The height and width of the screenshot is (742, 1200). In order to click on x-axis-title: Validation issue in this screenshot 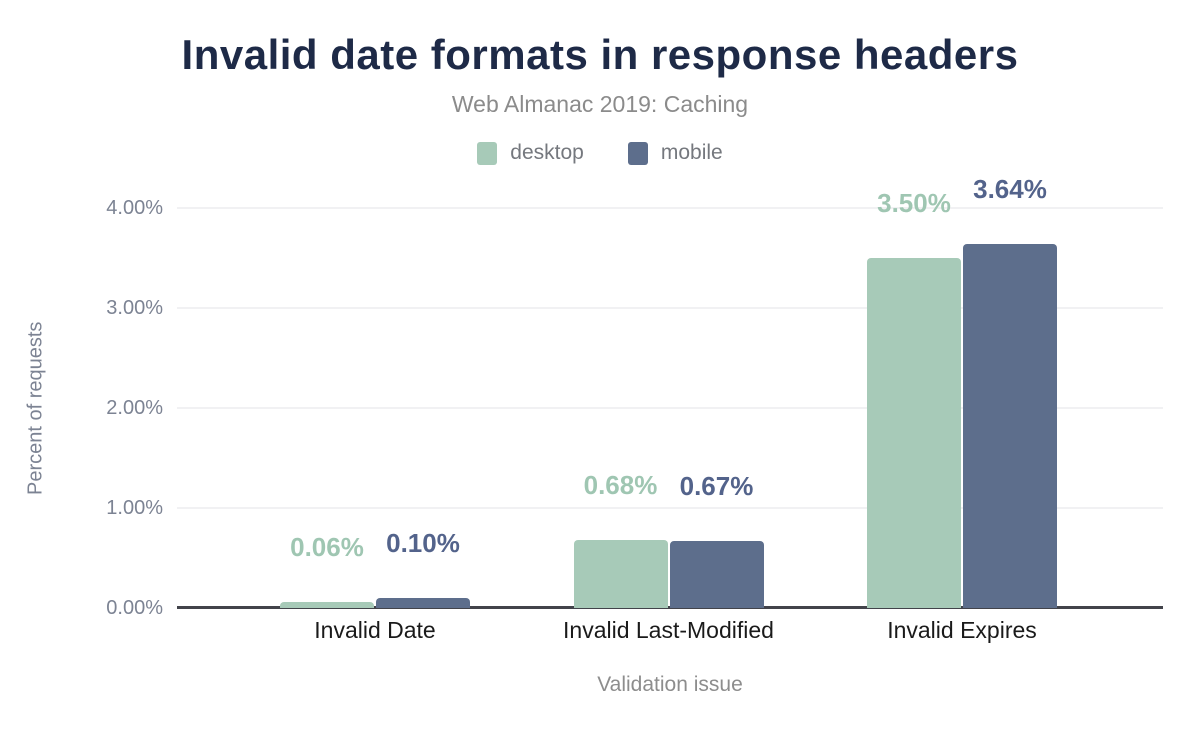, I will do `click(670, 684)`.